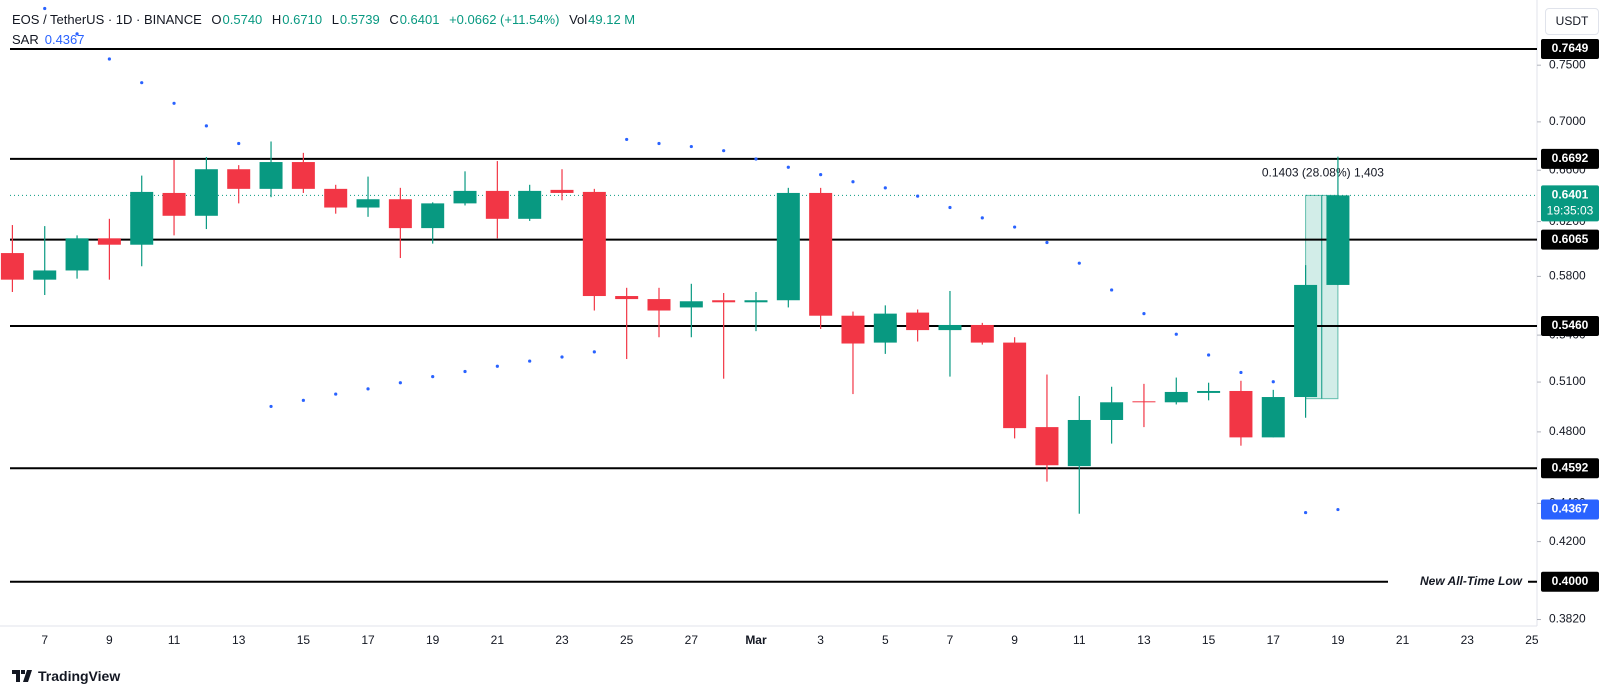 The height and width of the screenshot is (690, 1620). What do you see at coordinates (276, 19) in the screenshot?
I see `legend-key: H` at bounding box center [276, 19].